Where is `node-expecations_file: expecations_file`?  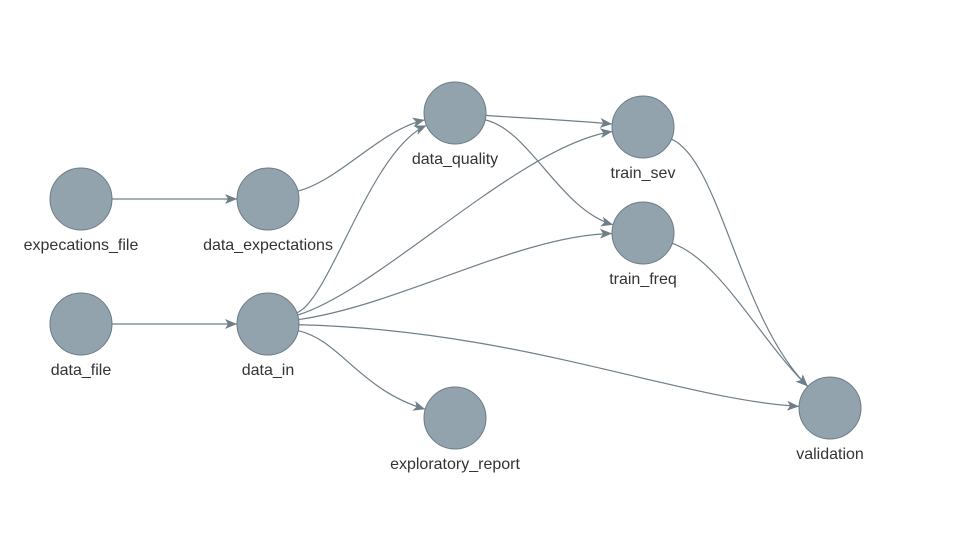 node-expecations_file: expecations_file is located at coordinates (81, 210).